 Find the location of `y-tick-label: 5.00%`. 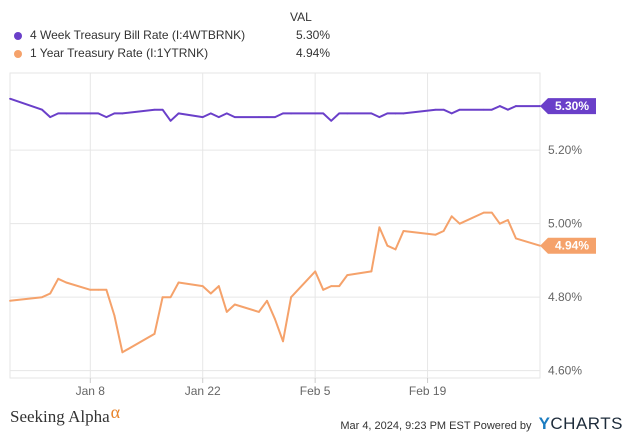

y-tick-label: 5.00% is located at coordinates (565, 224).